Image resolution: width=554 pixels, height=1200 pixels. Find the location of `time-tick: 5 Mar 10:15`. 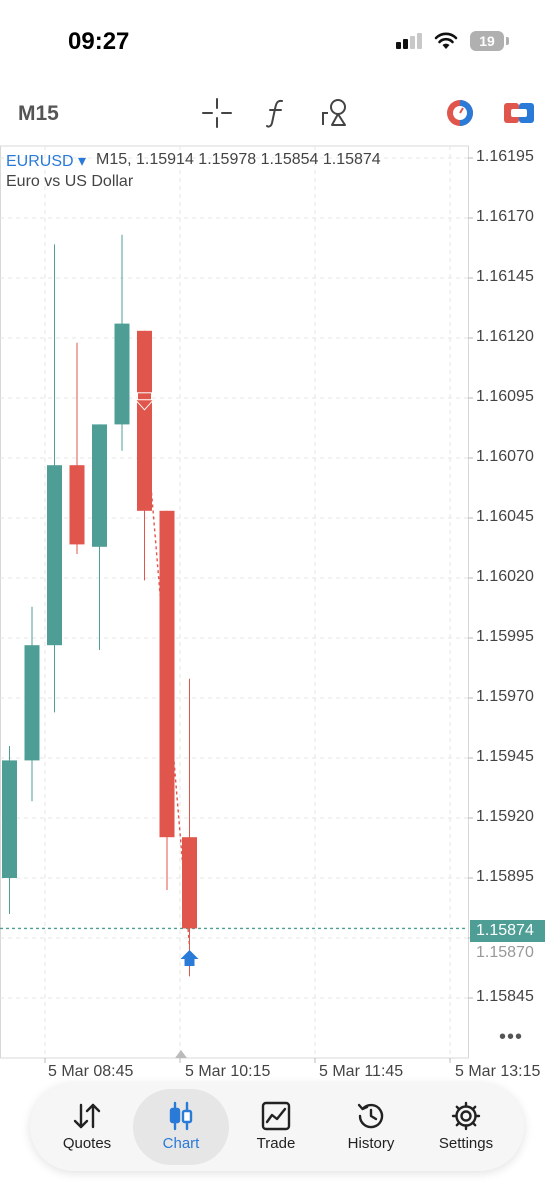

time-tick: 5 Mar 10:15 is located at coordinates (228, 1071).